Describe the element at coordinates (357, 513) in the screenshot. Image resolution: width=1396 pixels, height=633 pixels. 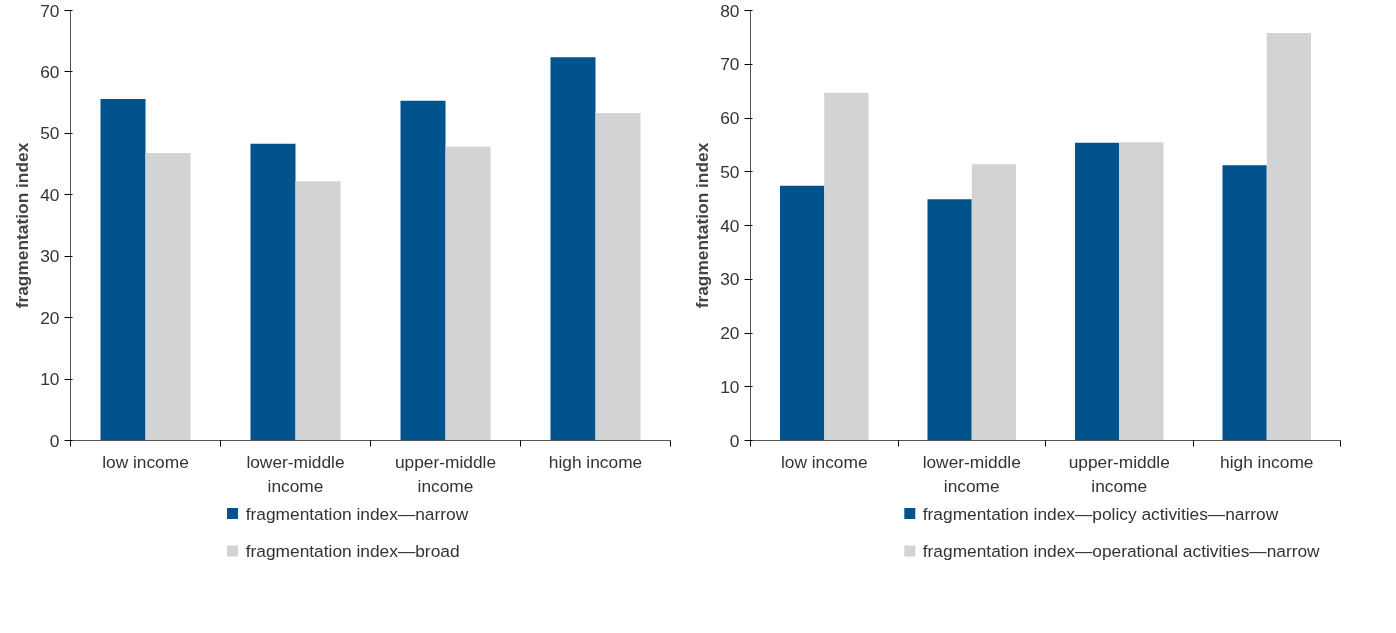
I see `legend-label: fragmentation index—narrow` at that location.